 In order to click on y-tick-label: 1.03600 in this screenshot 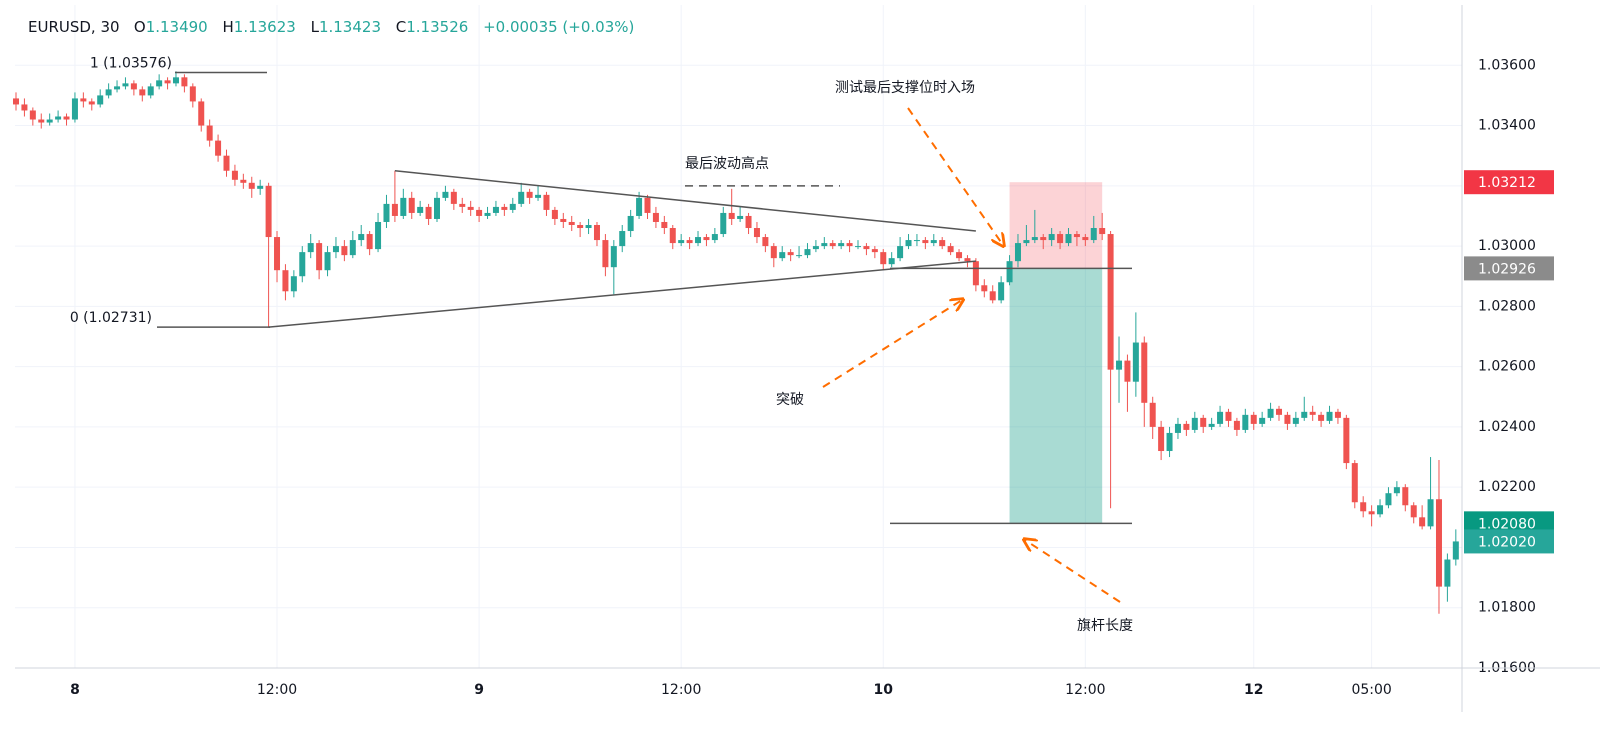, I will do `click(1507, 65)`.